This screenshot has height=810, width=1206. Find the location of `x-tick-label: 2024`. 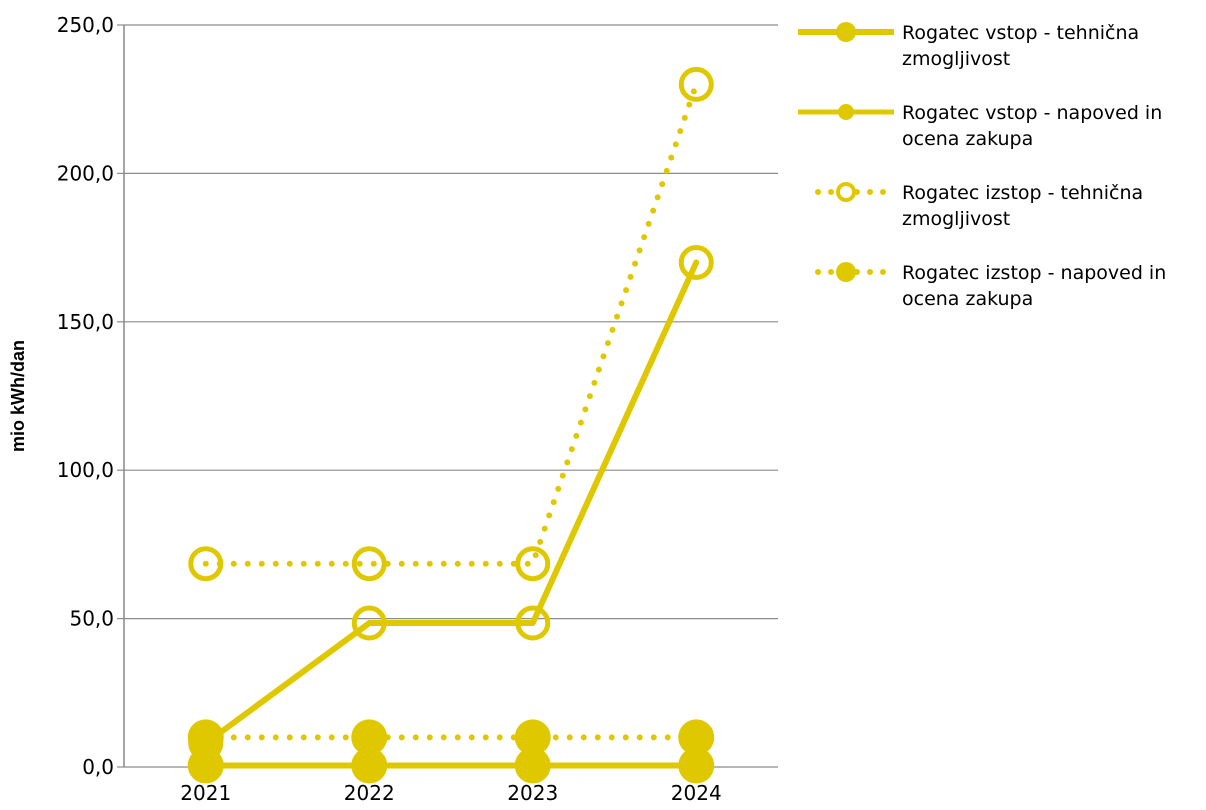

x-tick-label: 2024 is located at coordinates (696, 793).